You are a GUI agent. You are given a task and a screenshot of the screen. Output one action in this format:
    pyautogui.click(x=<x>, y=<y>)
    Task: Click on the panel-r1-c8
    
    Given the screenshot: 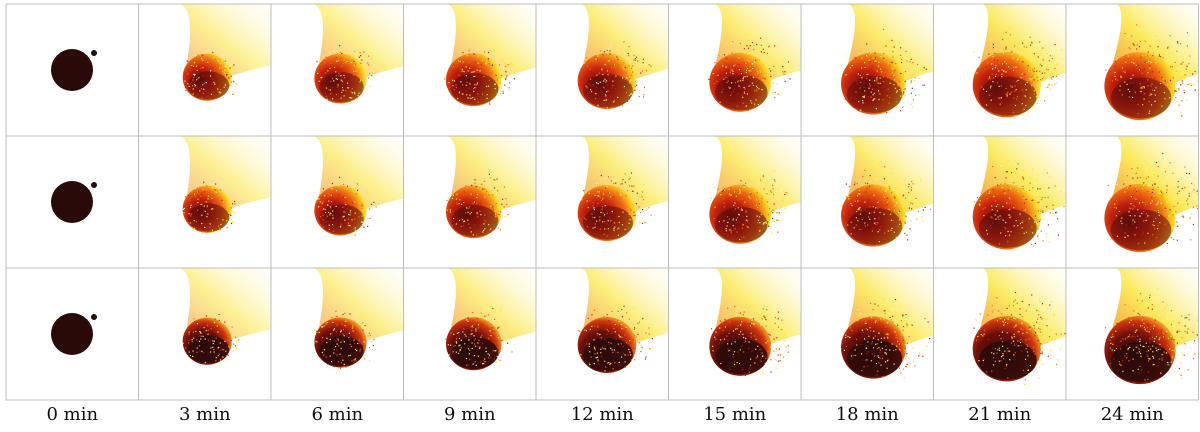 What is the action you would take?
    pyautogui.click(x=1019, y=61)
    